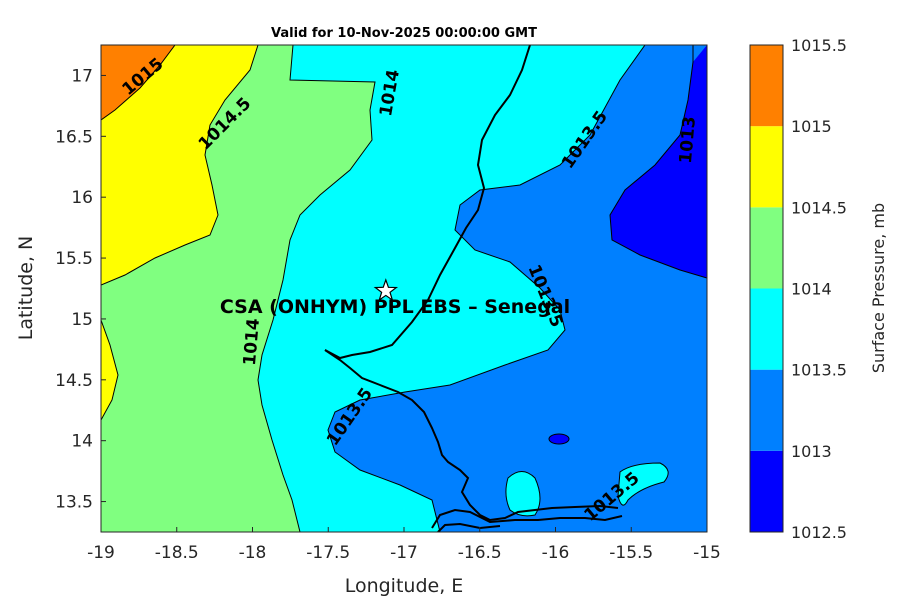 The width and height of the screenshot is (900, 600). I want to click on contour-label-1013: 1013, so click(688, 140).